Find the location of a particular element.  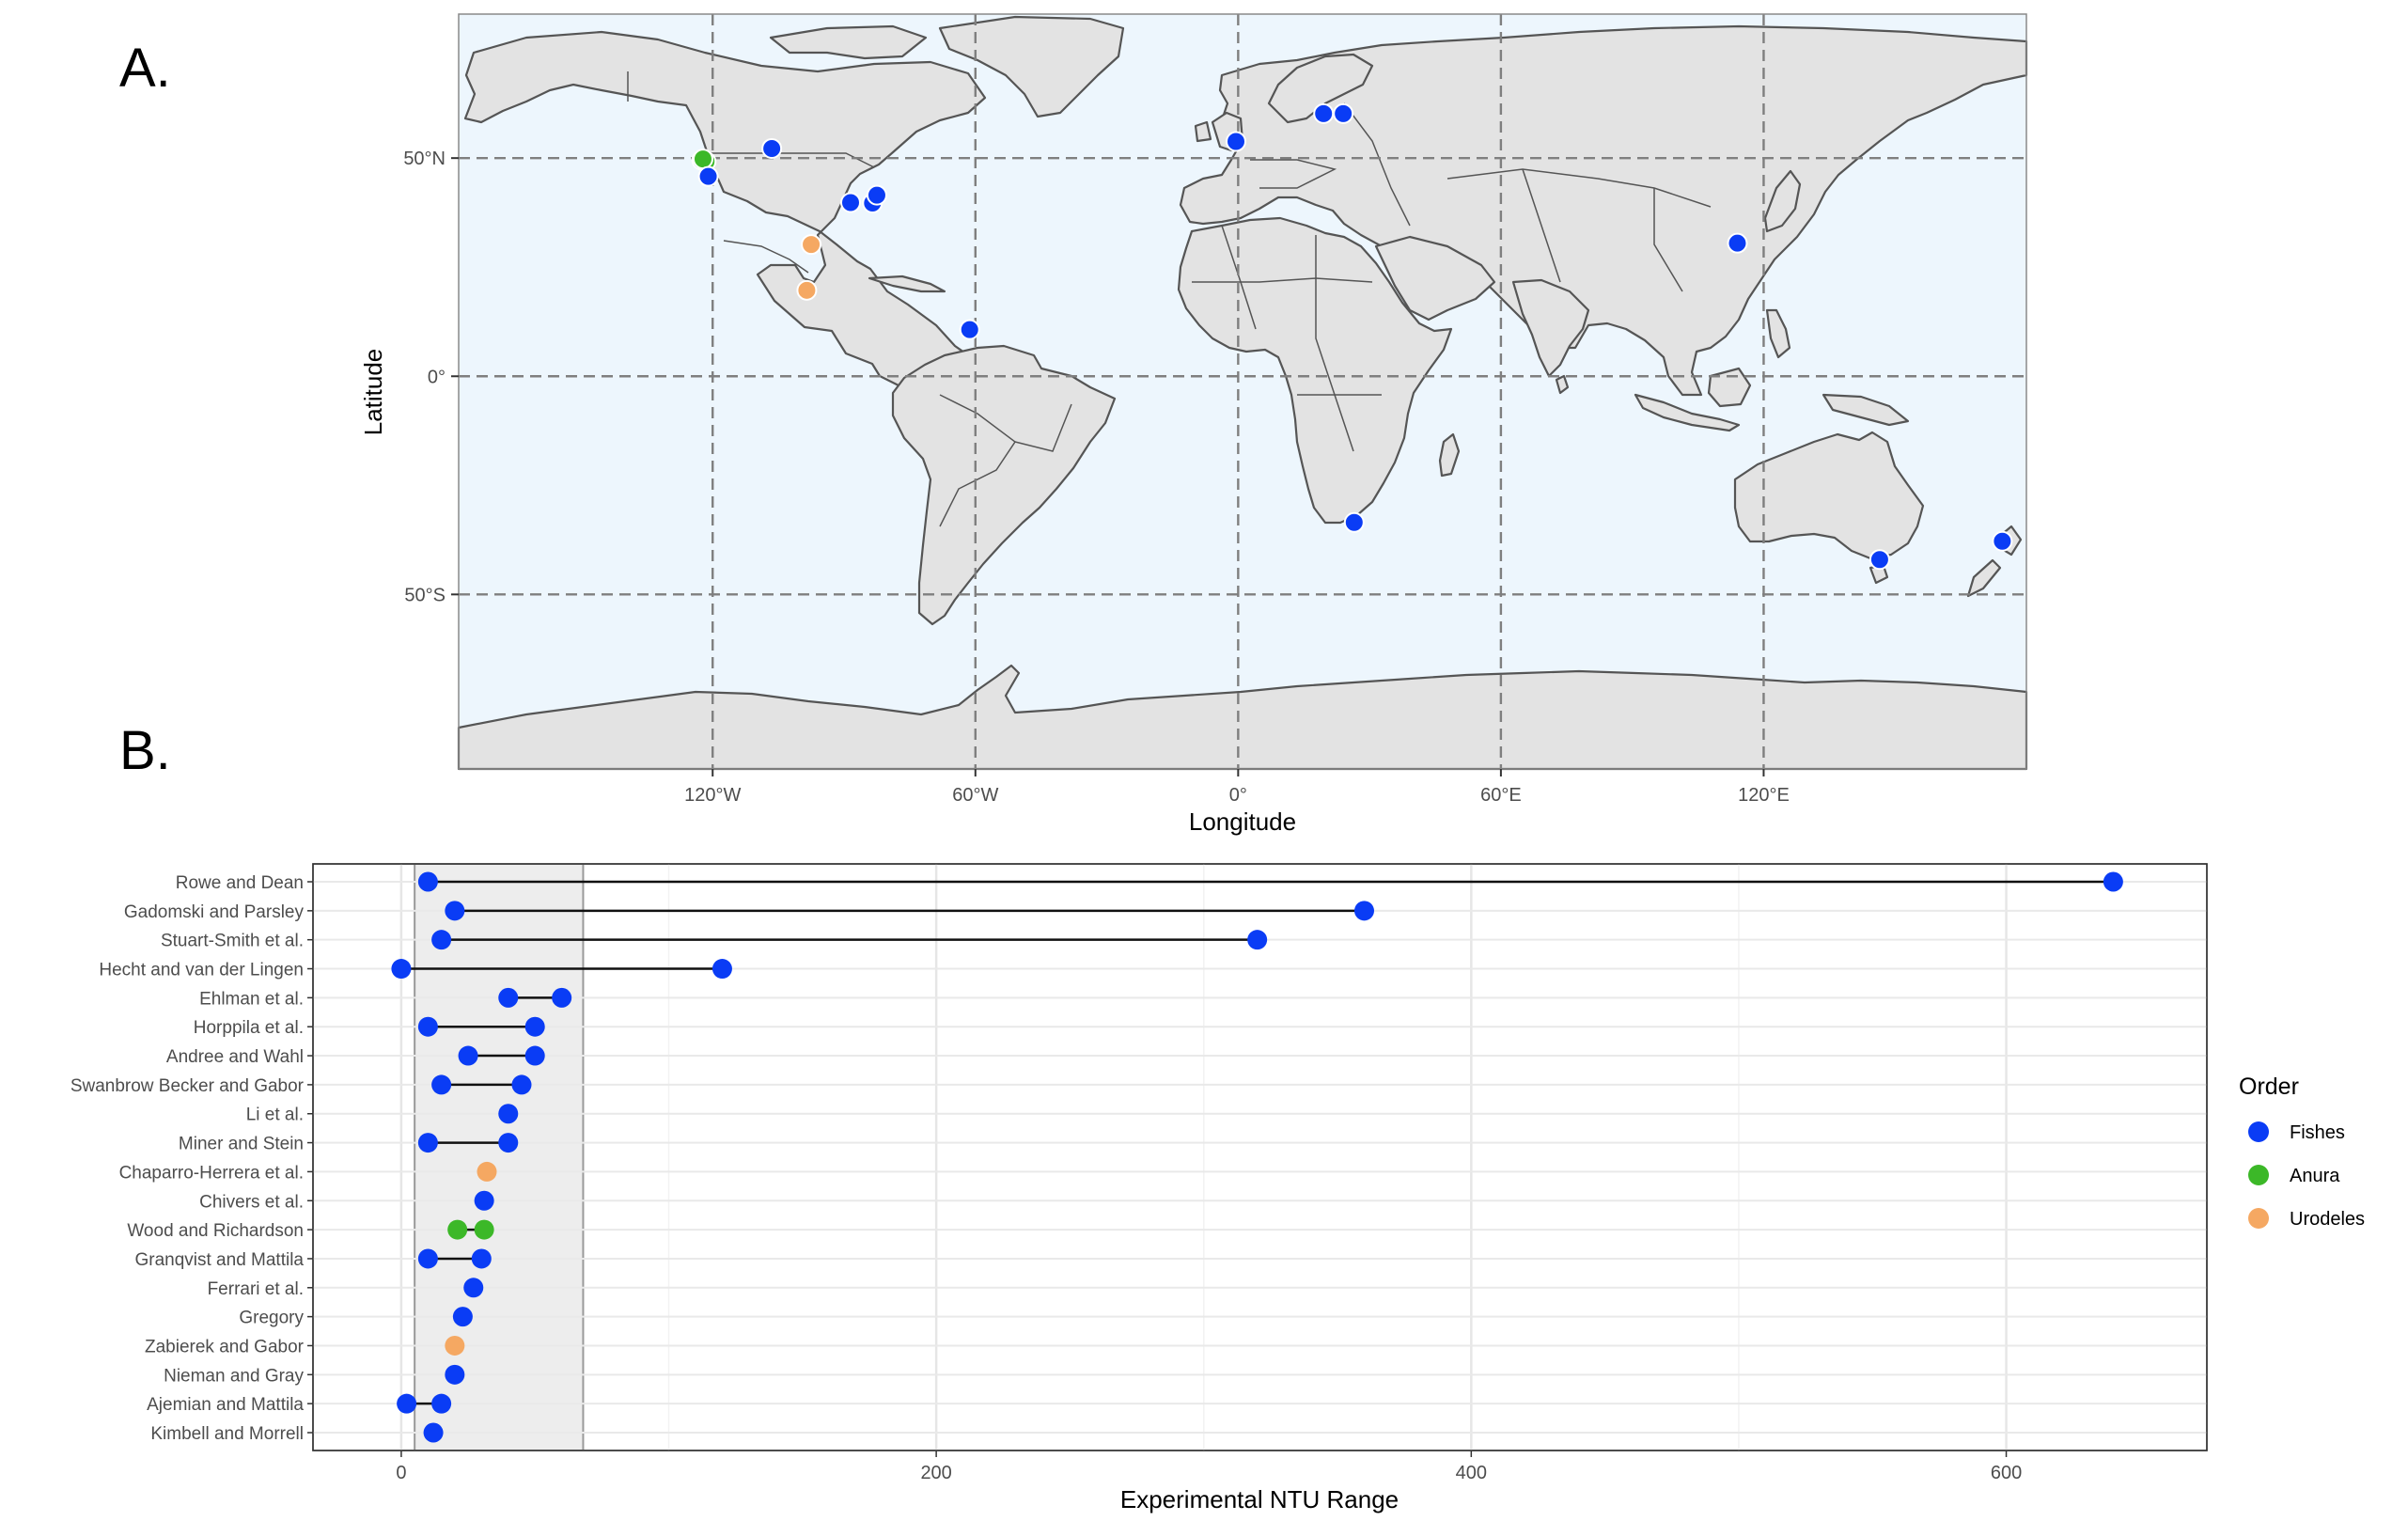

land-arctic-islands is located at coordinates (848, 42).